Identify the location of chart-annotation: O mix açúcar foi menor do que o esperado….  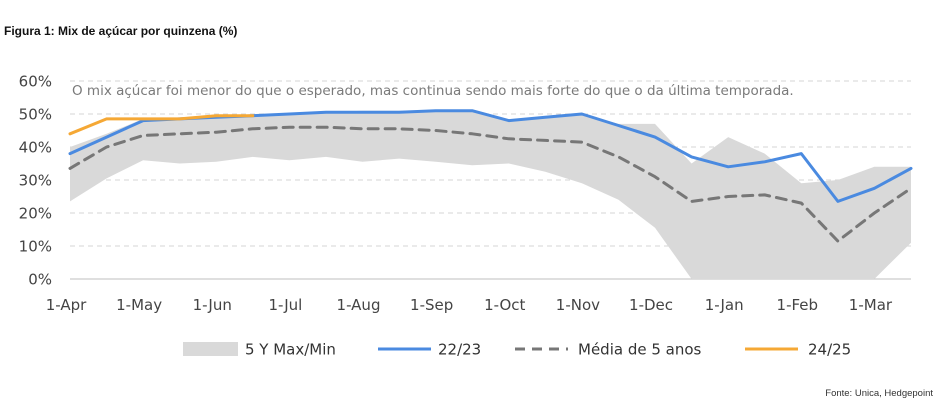
(433, 91).